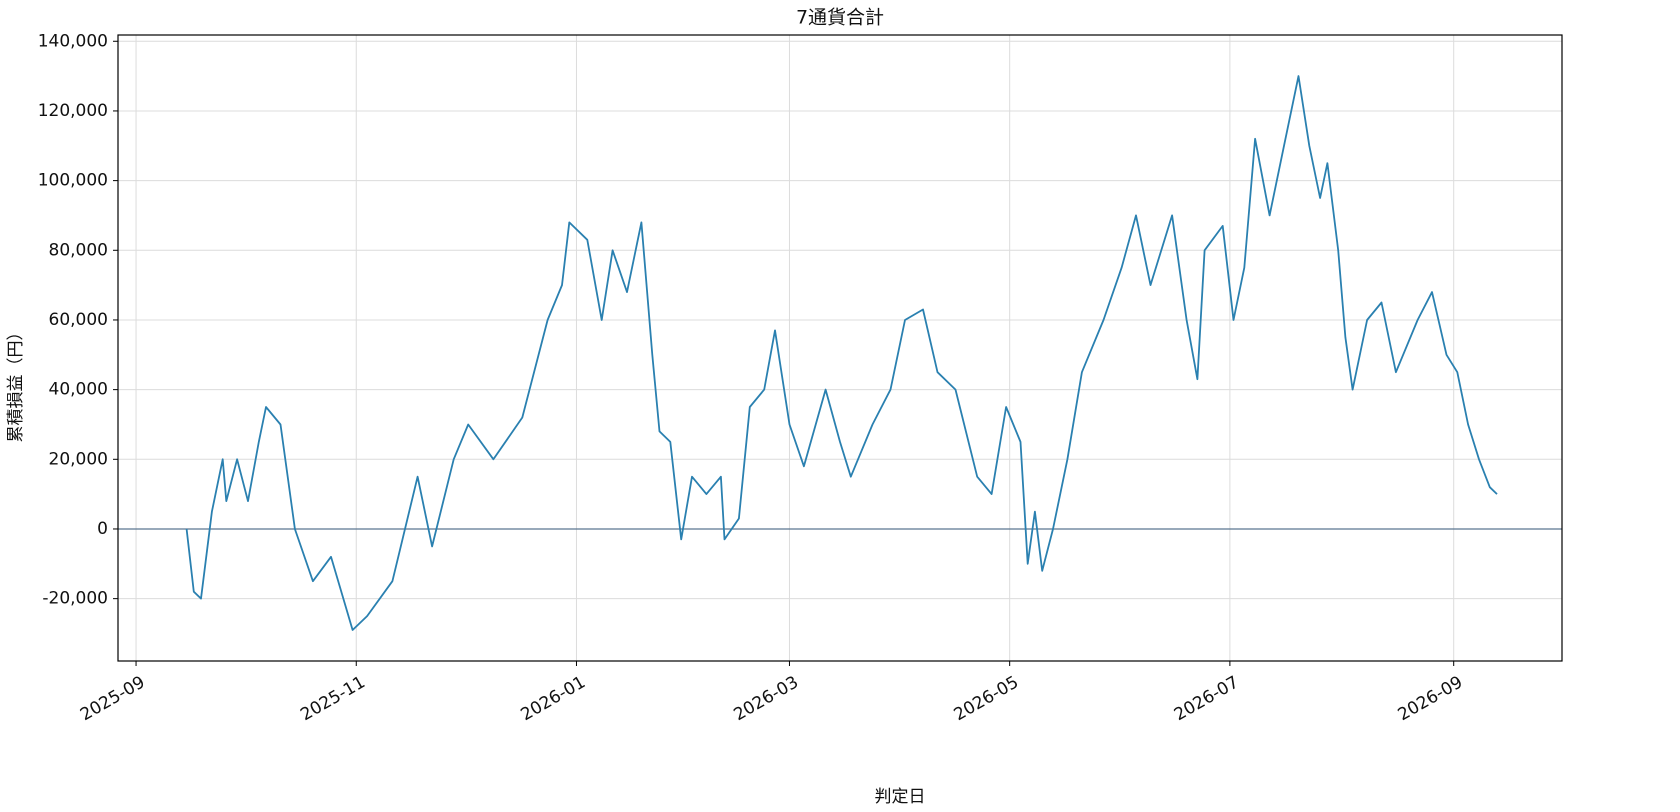 This screenshot has height=812, width=1680. I want to click on y-tick-label: 40,000, so click(78, 390).